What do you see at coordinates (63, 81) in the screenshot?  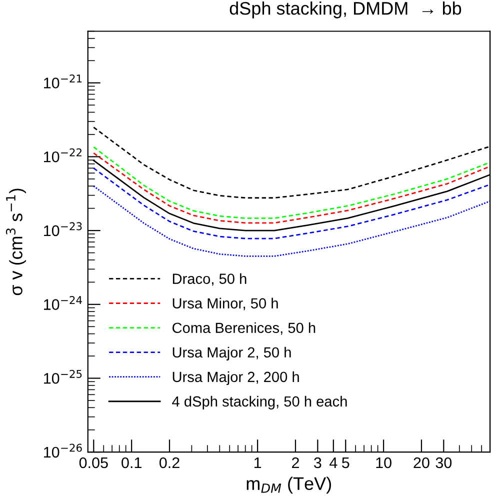 I see `y-tick-label: 10$^{−21}$` at bounding box center [63, 81].